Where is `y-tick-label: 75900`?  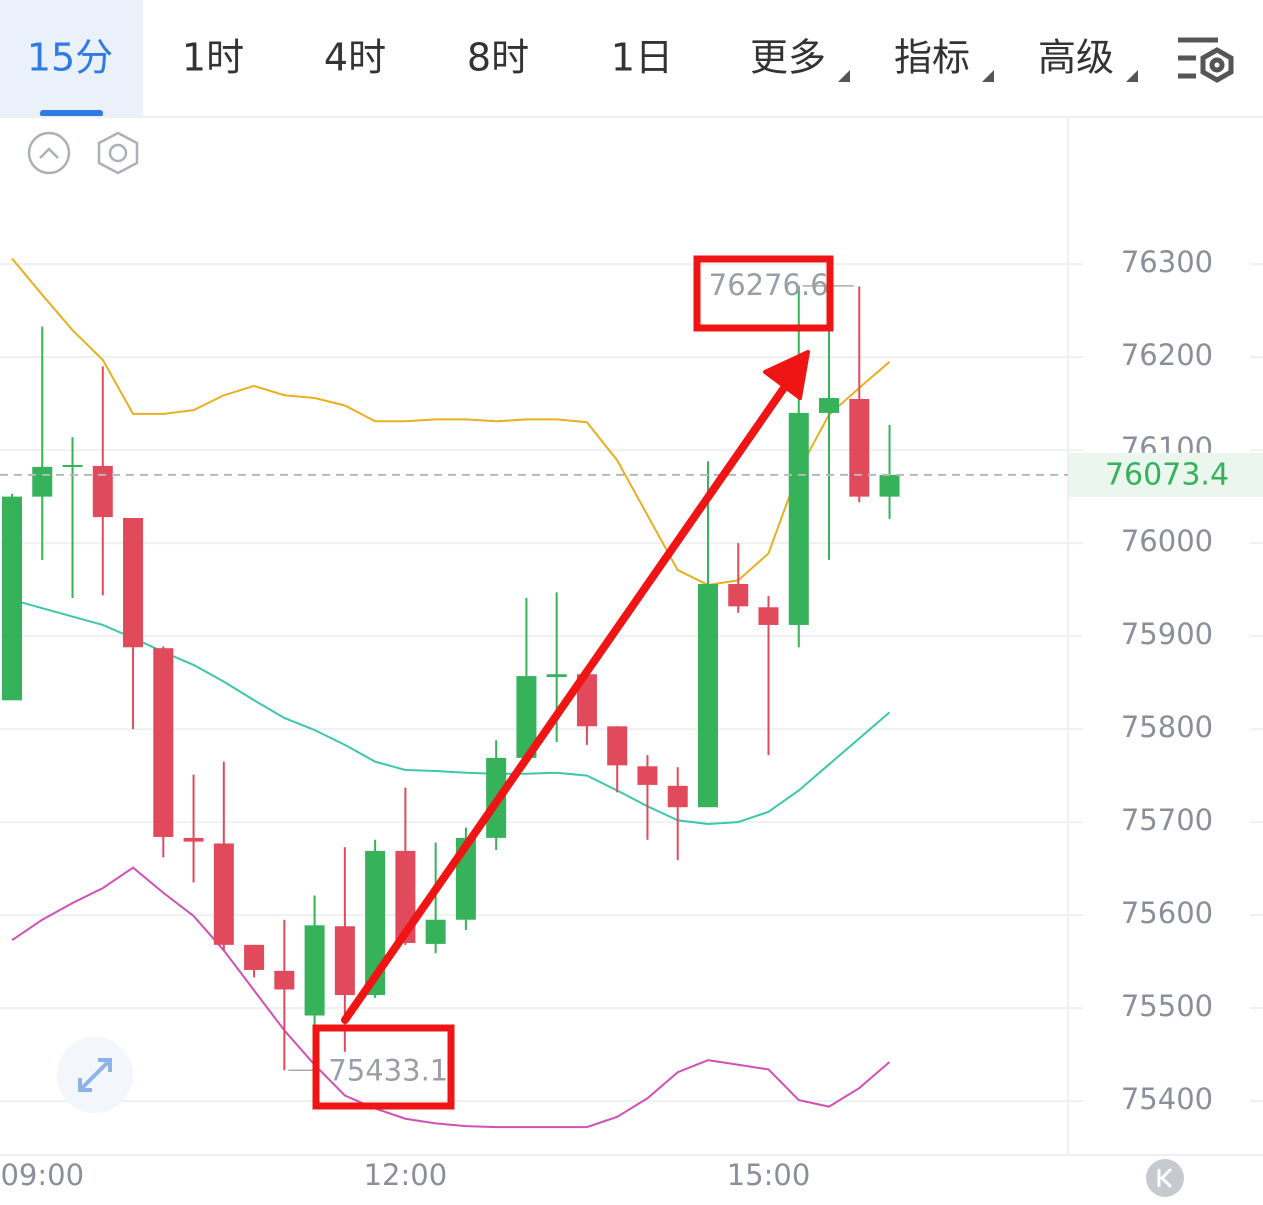
y-tick-label: 75900 is located at coordinates (1167, 634).